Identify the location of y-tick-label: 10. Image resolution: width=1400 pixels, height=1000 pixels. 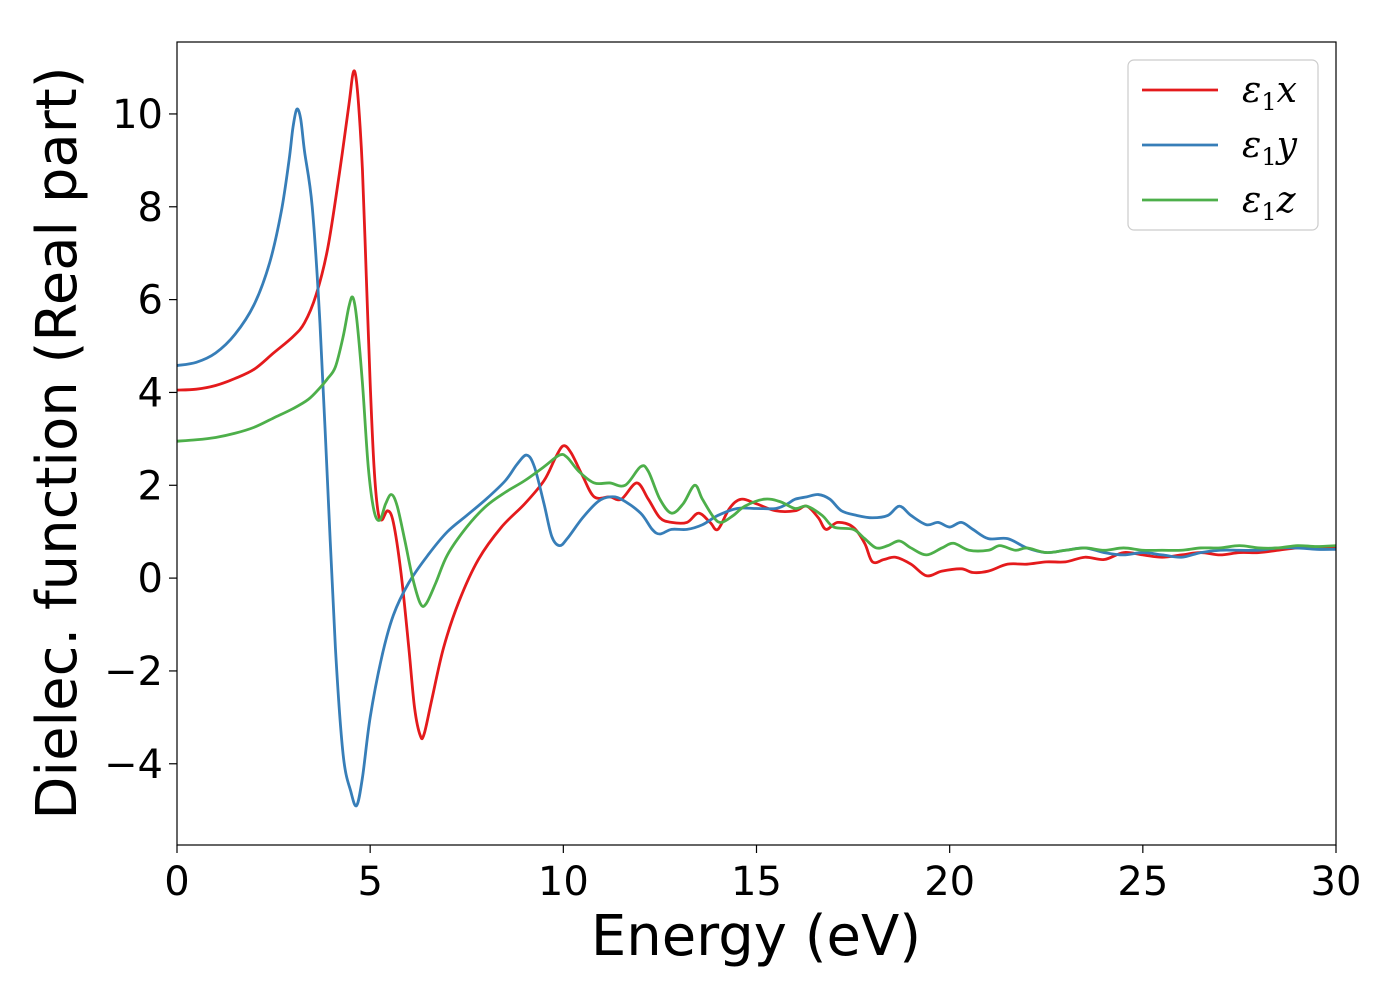
(137, 115).